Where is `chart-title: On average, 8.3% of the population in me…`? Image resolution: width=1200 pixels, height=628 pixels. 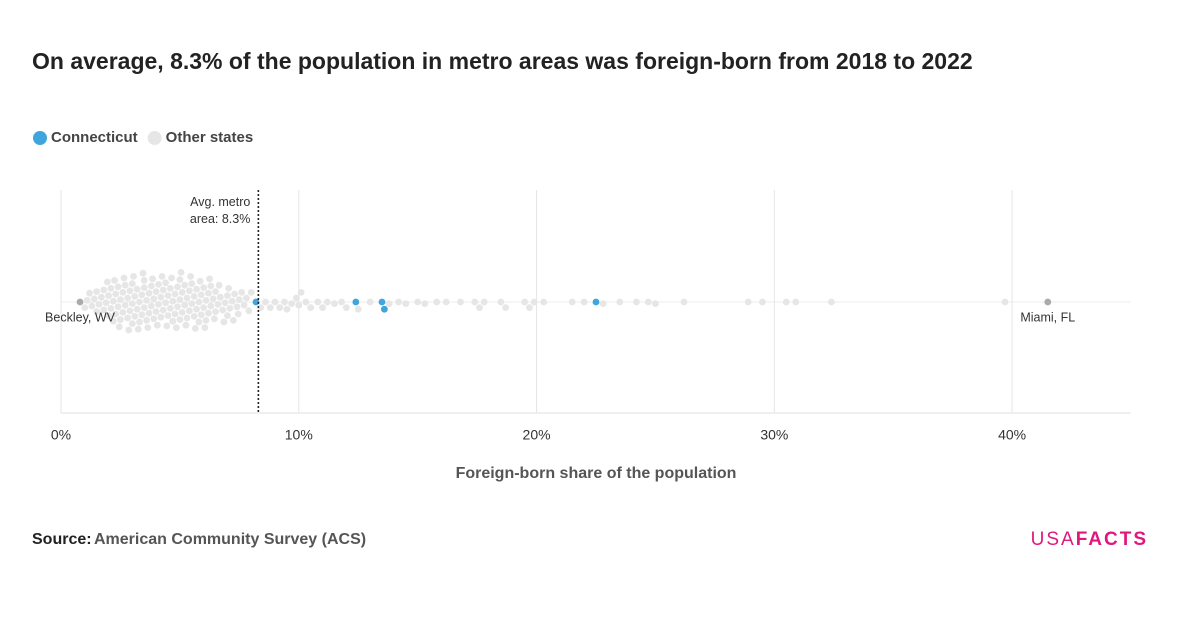 chart-title: On average, 8.3% of the population in me… is located at coordinates (502, 61).